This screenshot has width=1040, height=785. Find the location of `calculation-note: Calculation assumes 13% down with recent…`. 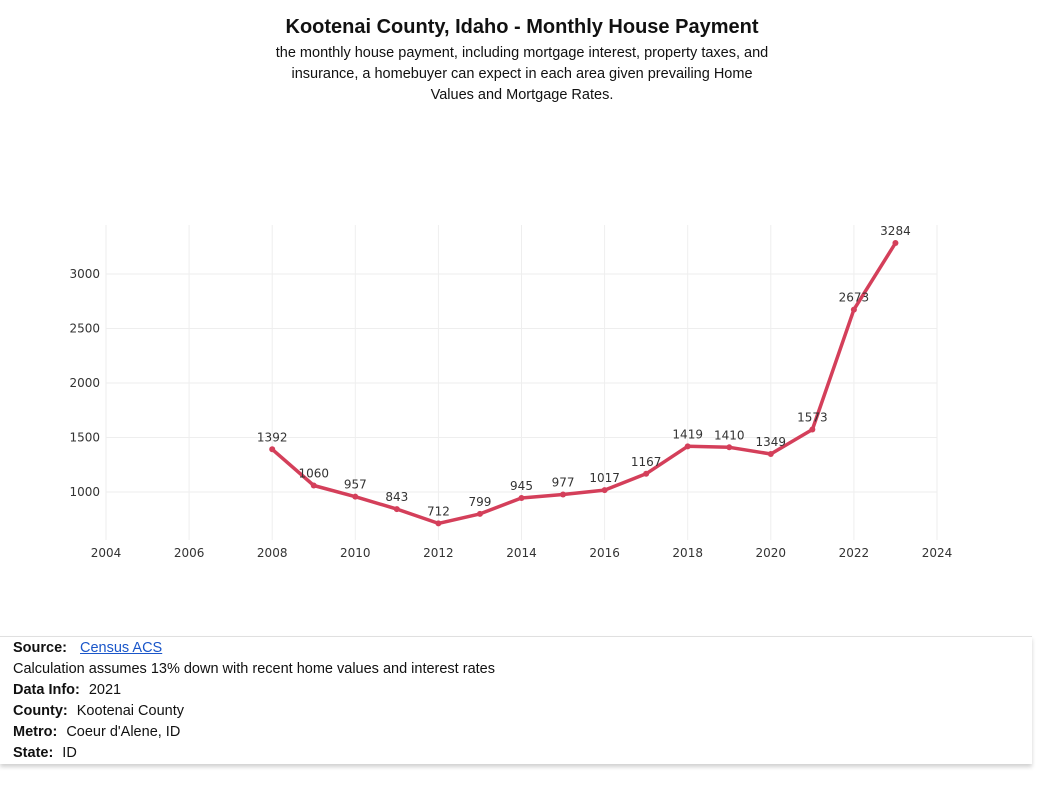

calculation-note: Calculation assumes 13% down with recent… is located at coordinates (254, 669).